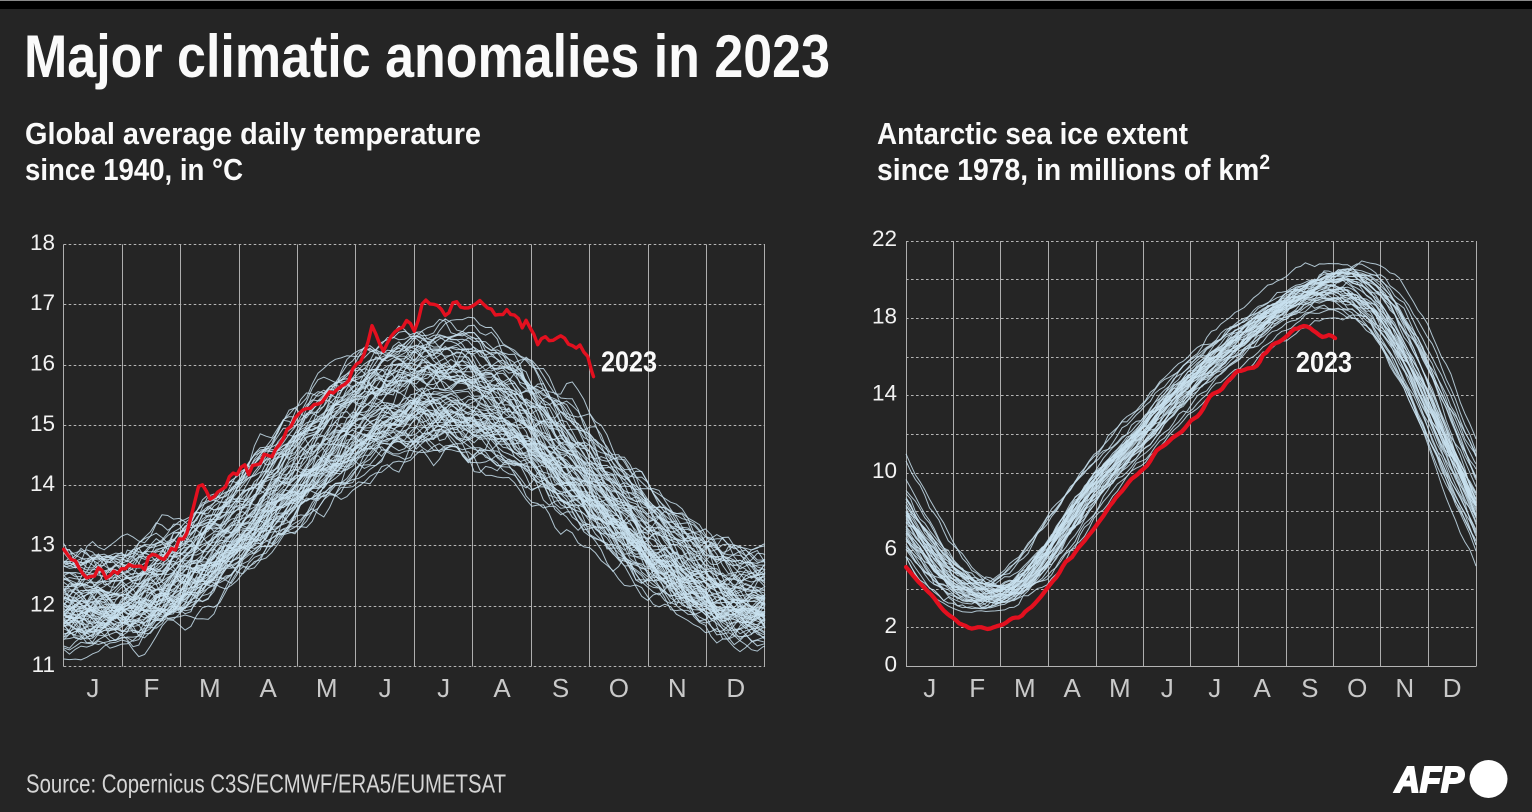 Image resolution: width=1532 pixels, height=812 pixels. Describe the element at coordinates (134, 169) in the screenshot. I see `svg-text: since 1940, in °C` at that location.